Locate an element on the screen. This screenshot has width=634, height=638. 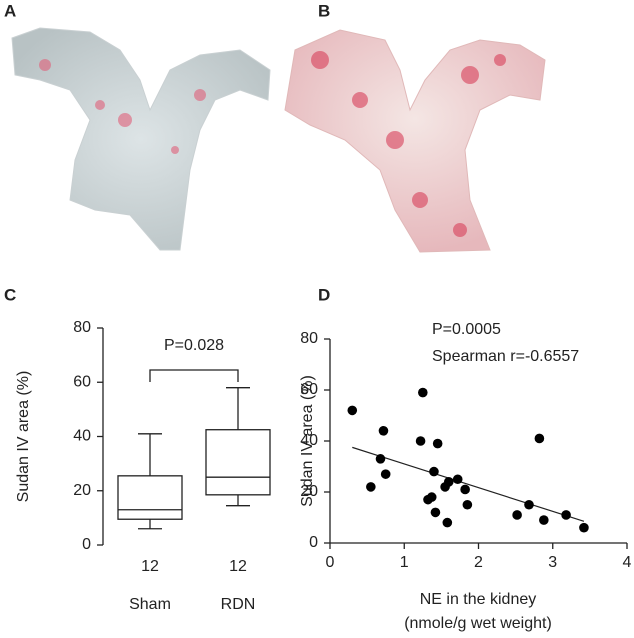
x-tick-label: RDN is located at coordinates (238, 604).